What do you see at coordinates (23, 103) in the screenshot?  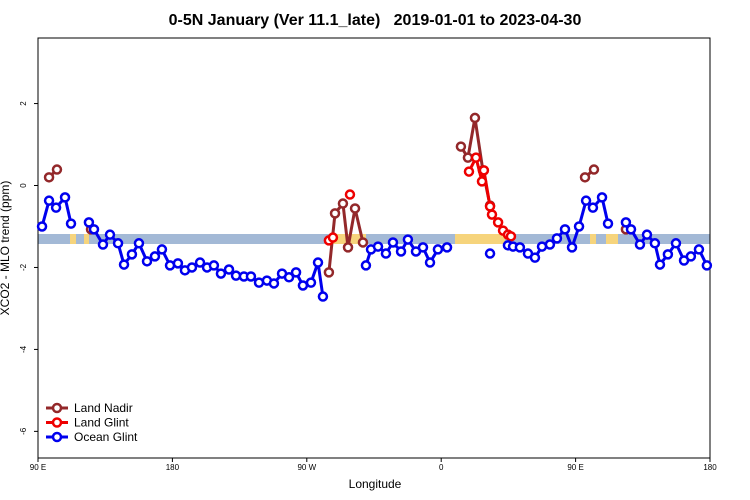 I see `y-tick-label: 2` at bounding box center [23, 103].